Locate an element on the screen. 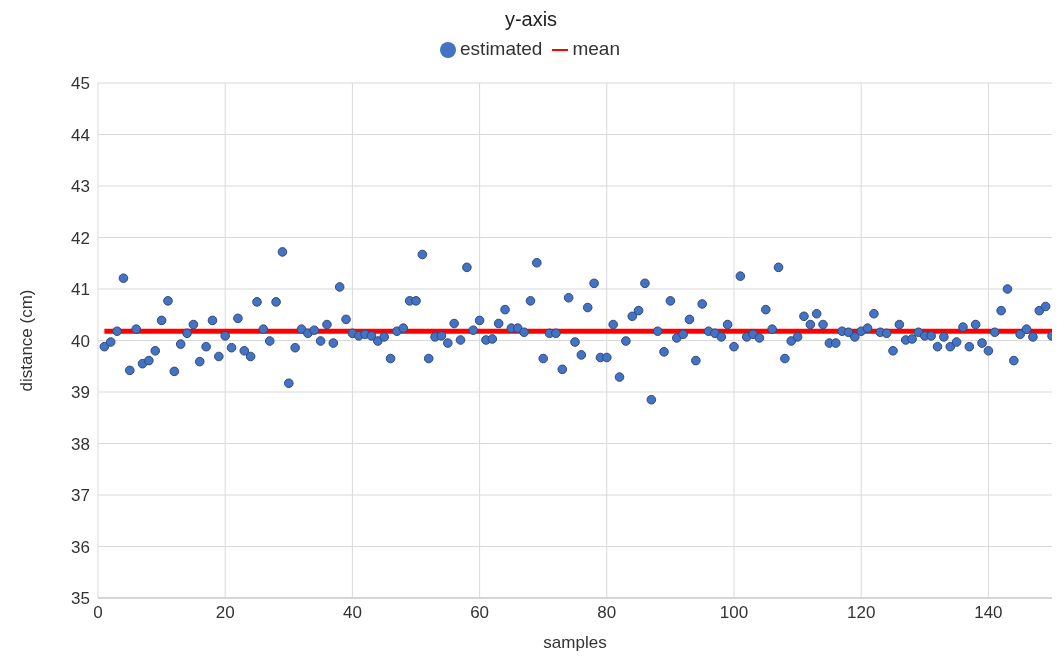 This screenshot has height=664, width=1062. y-tick-label: 41 is located at coordinates (80, 290).